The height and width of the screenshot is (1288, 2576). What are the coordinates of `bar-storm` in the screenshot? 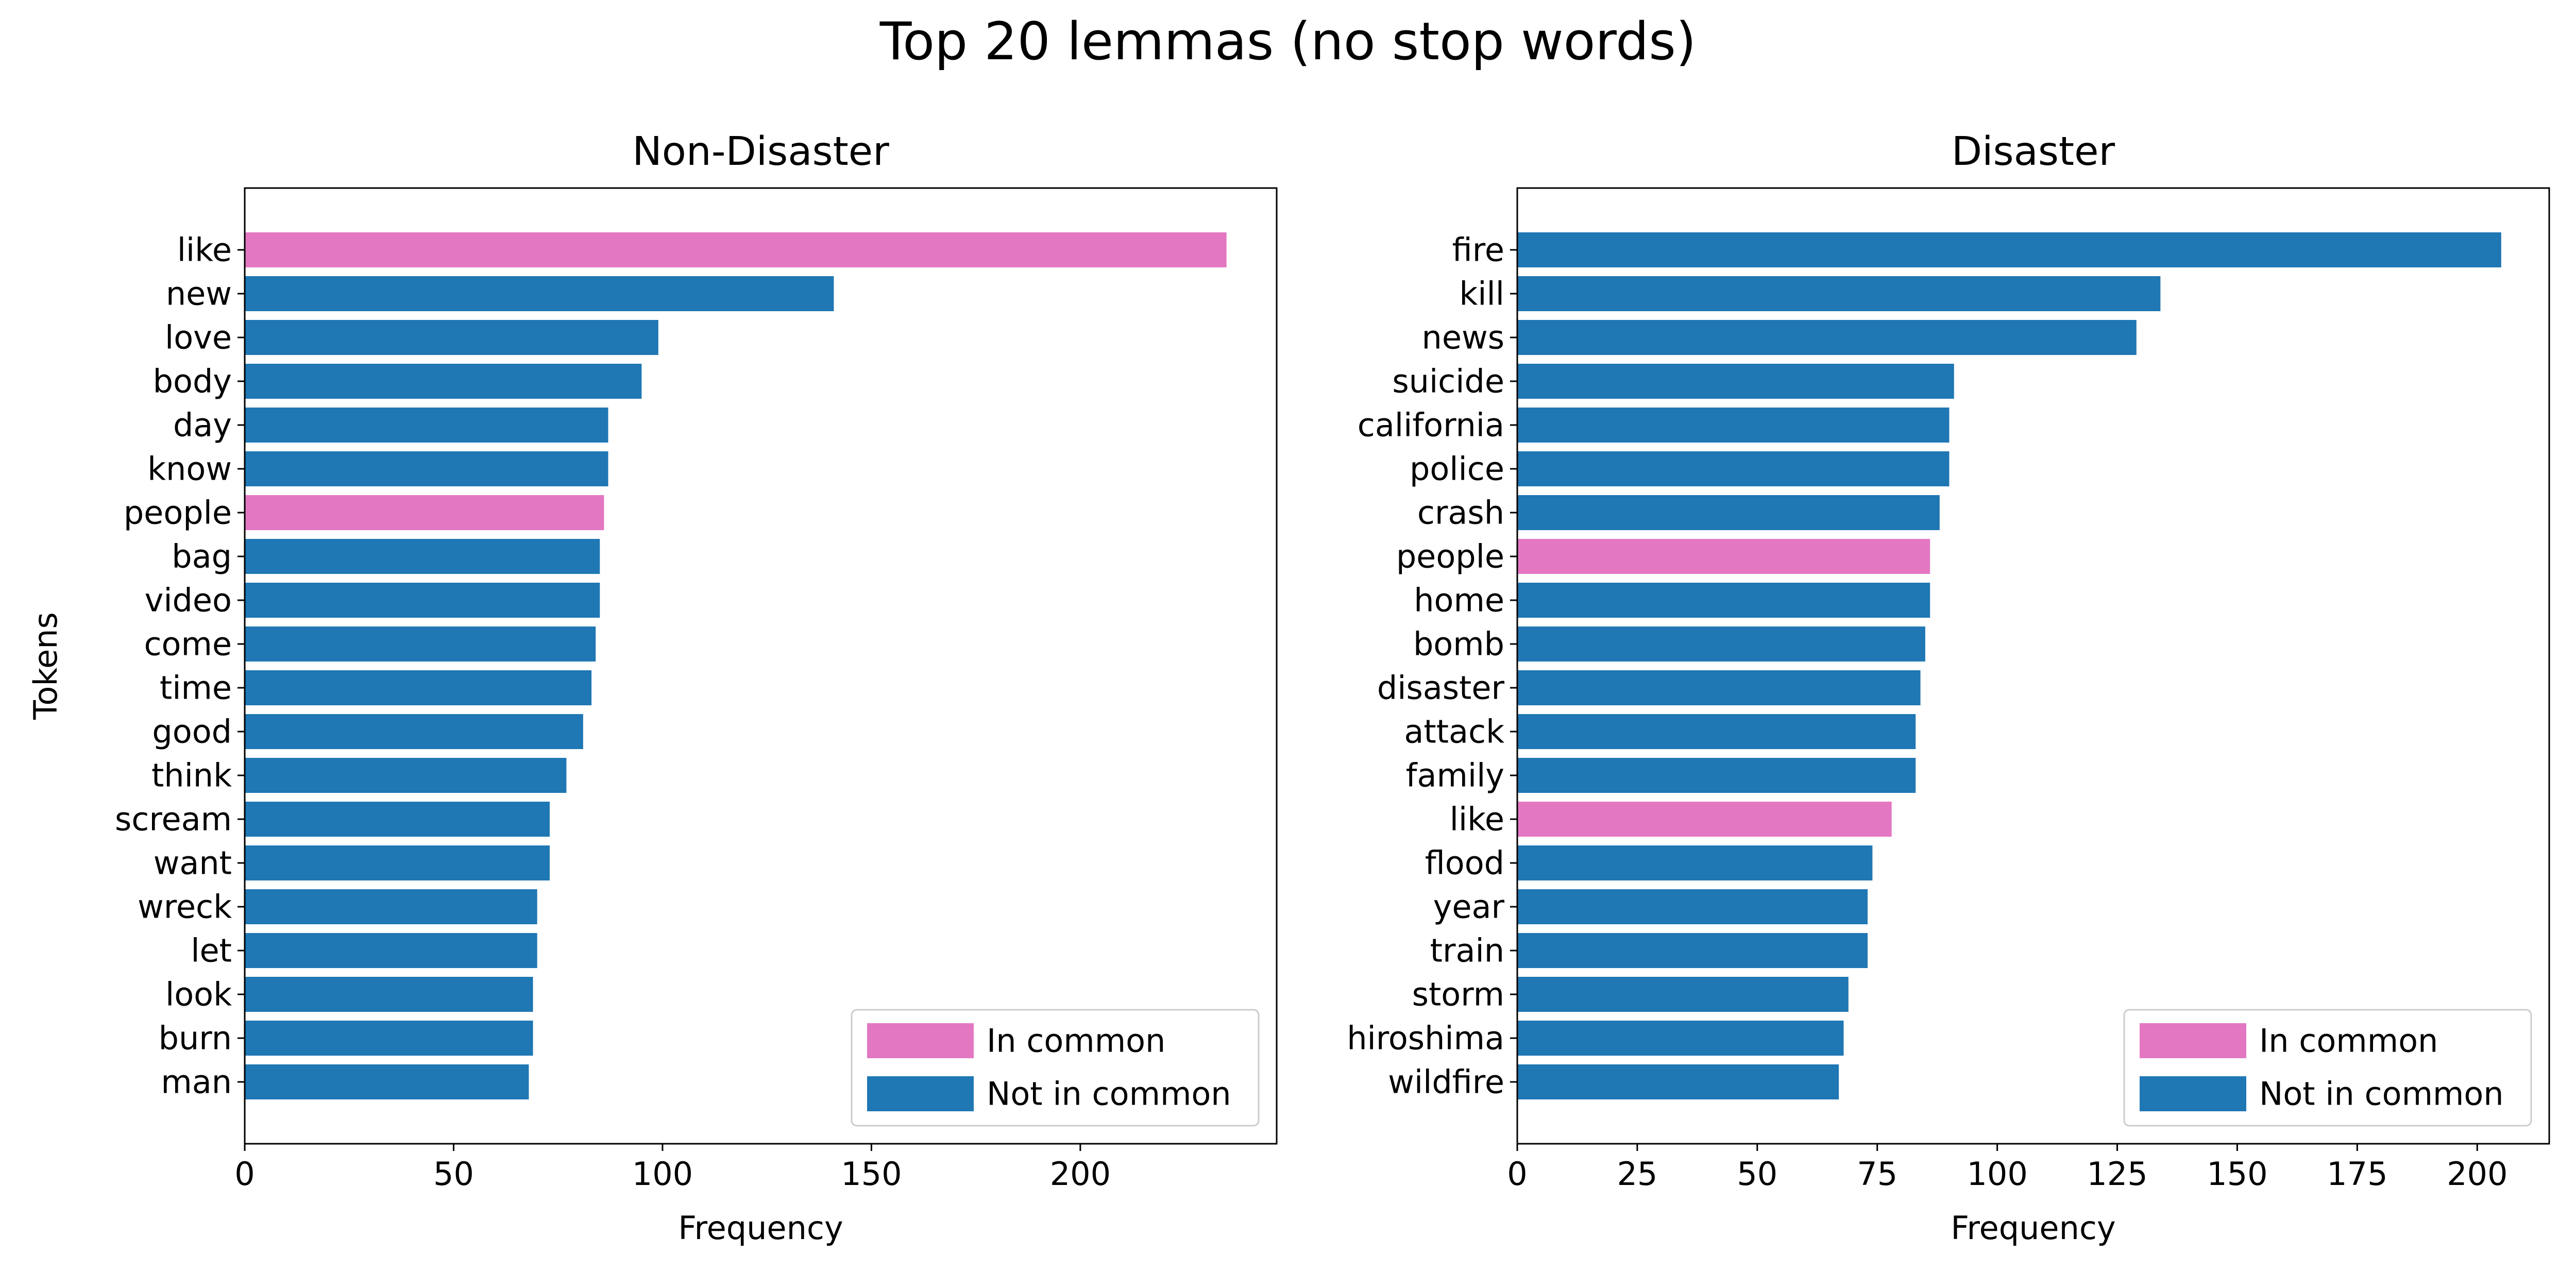 It's located at (1683, 994).